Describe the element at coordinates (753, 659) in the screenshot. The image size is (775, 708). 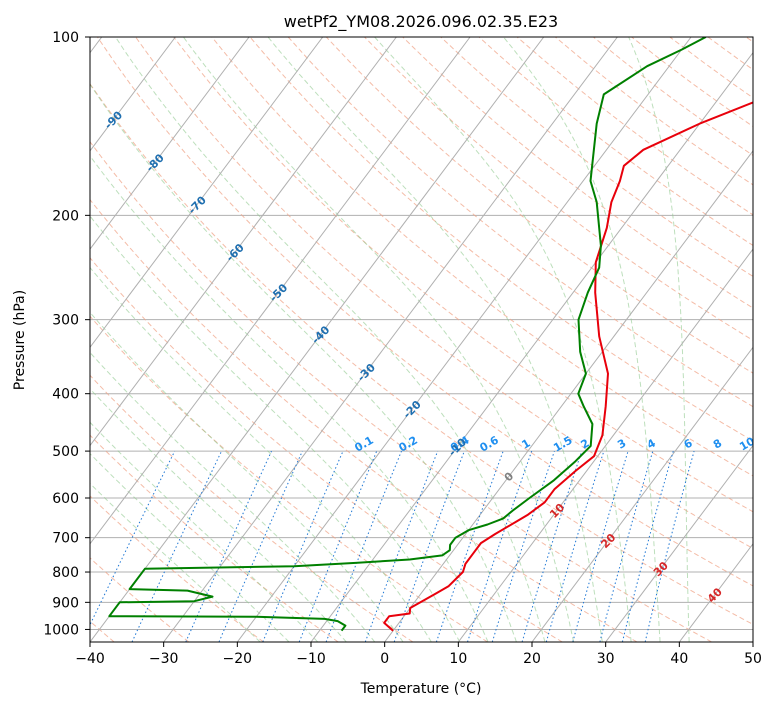
I see `x-tick-label: 50` at that location.